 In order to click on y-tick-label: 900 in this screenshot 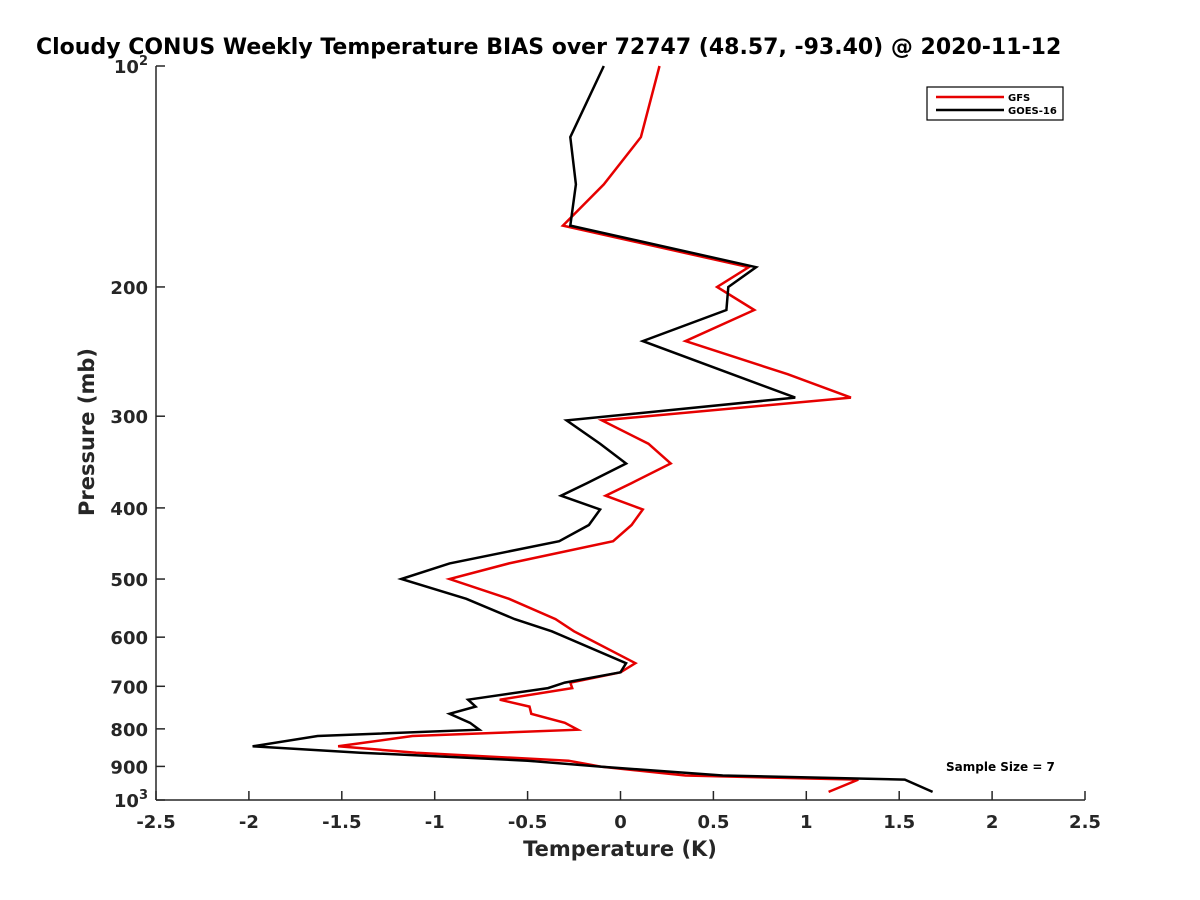, I will do `click(129, 767)`.